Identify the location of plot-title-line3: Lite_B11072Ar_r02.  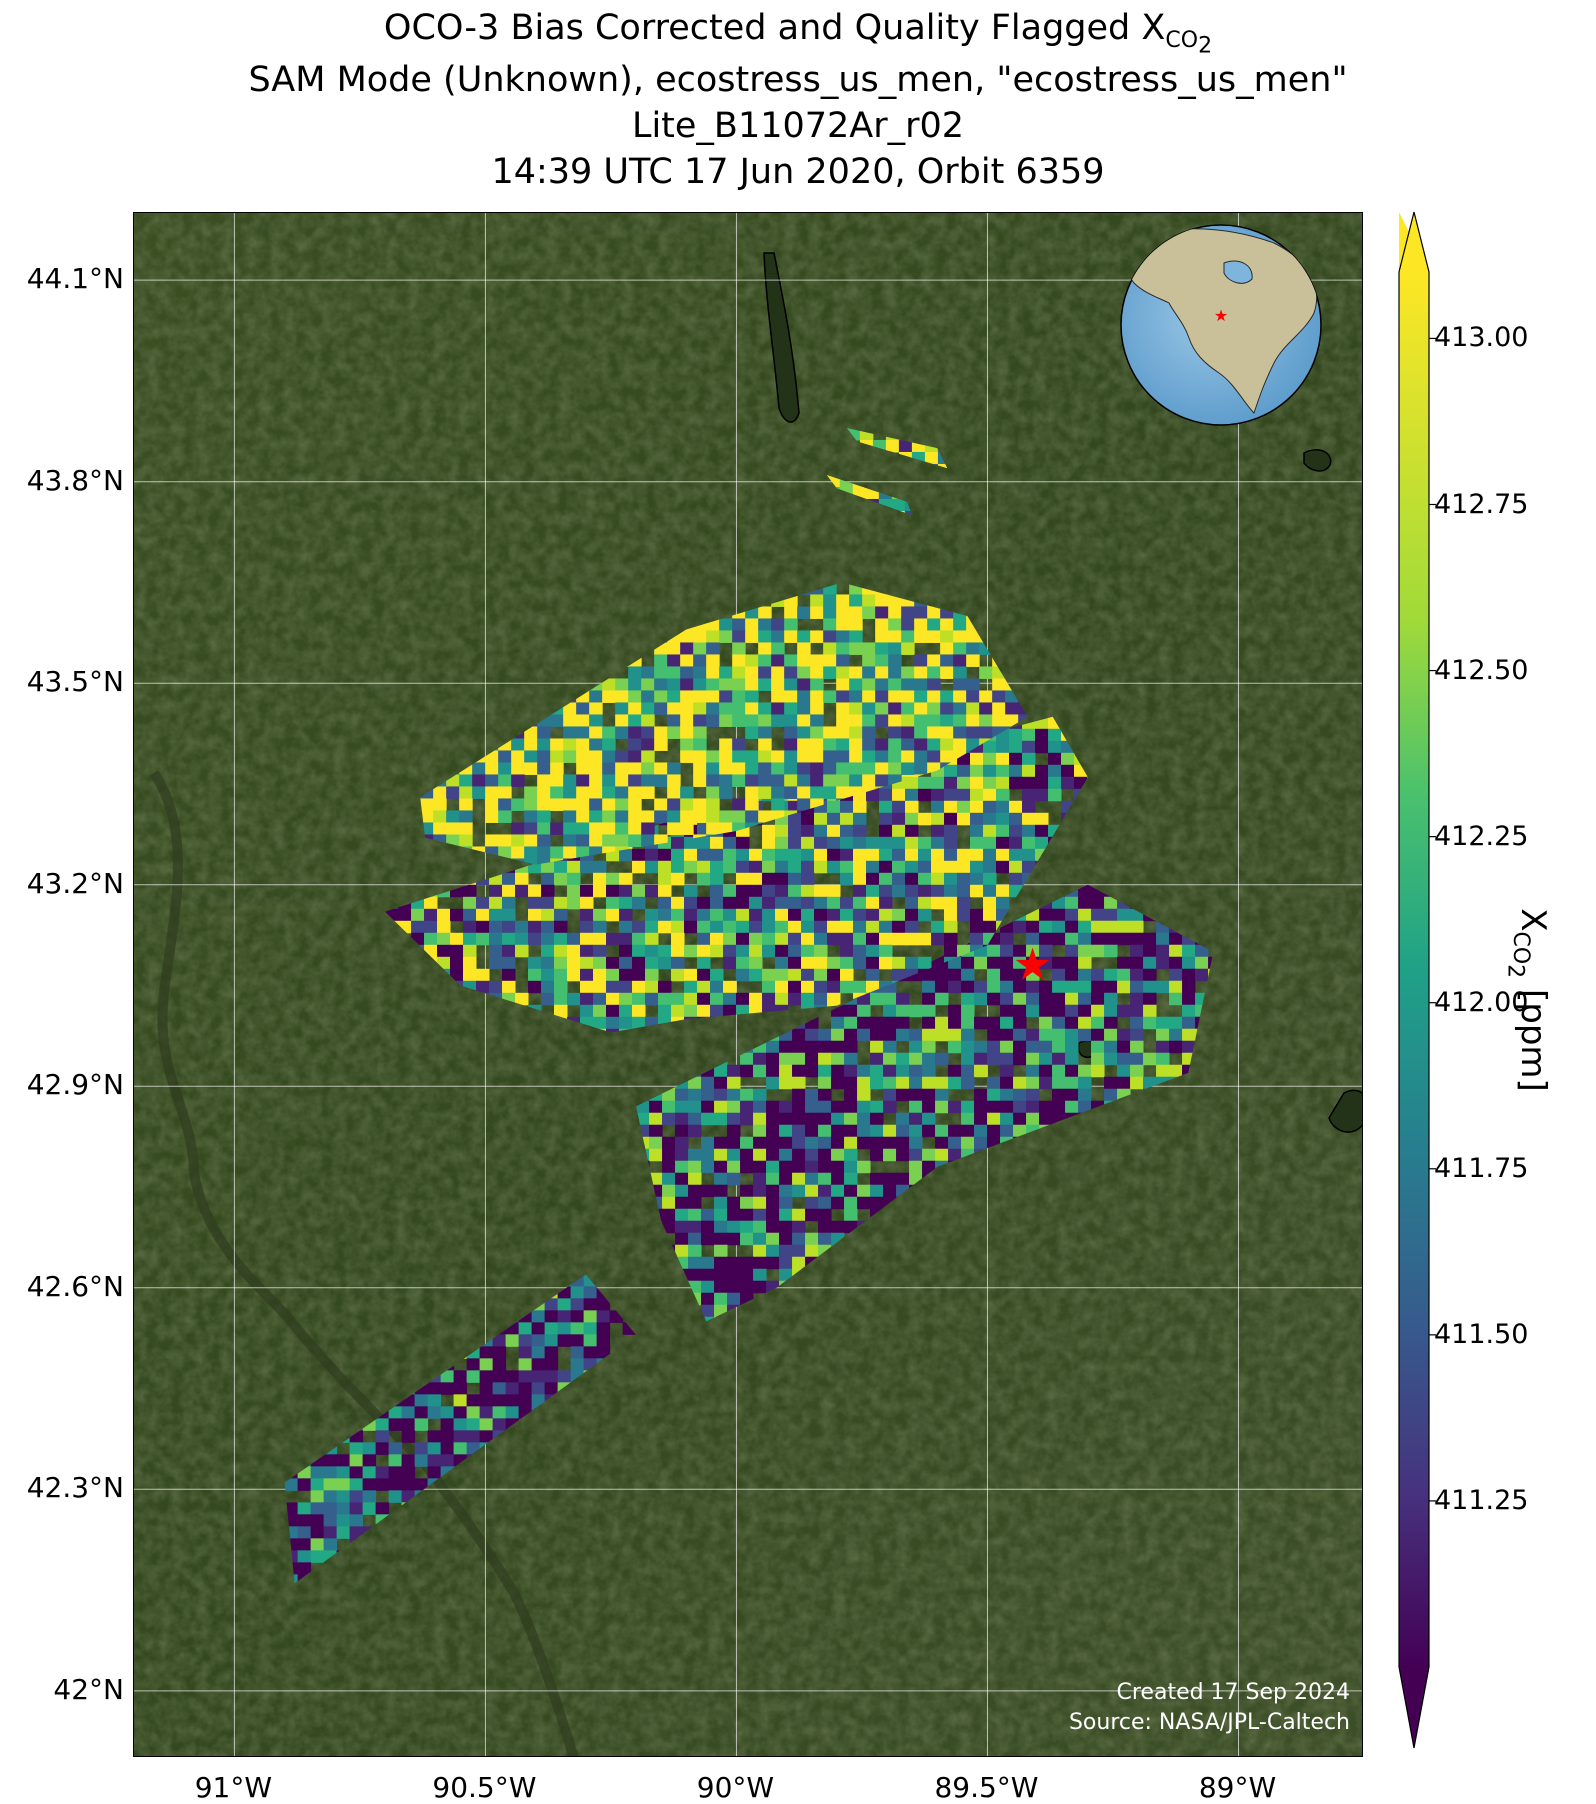
(798, 126).